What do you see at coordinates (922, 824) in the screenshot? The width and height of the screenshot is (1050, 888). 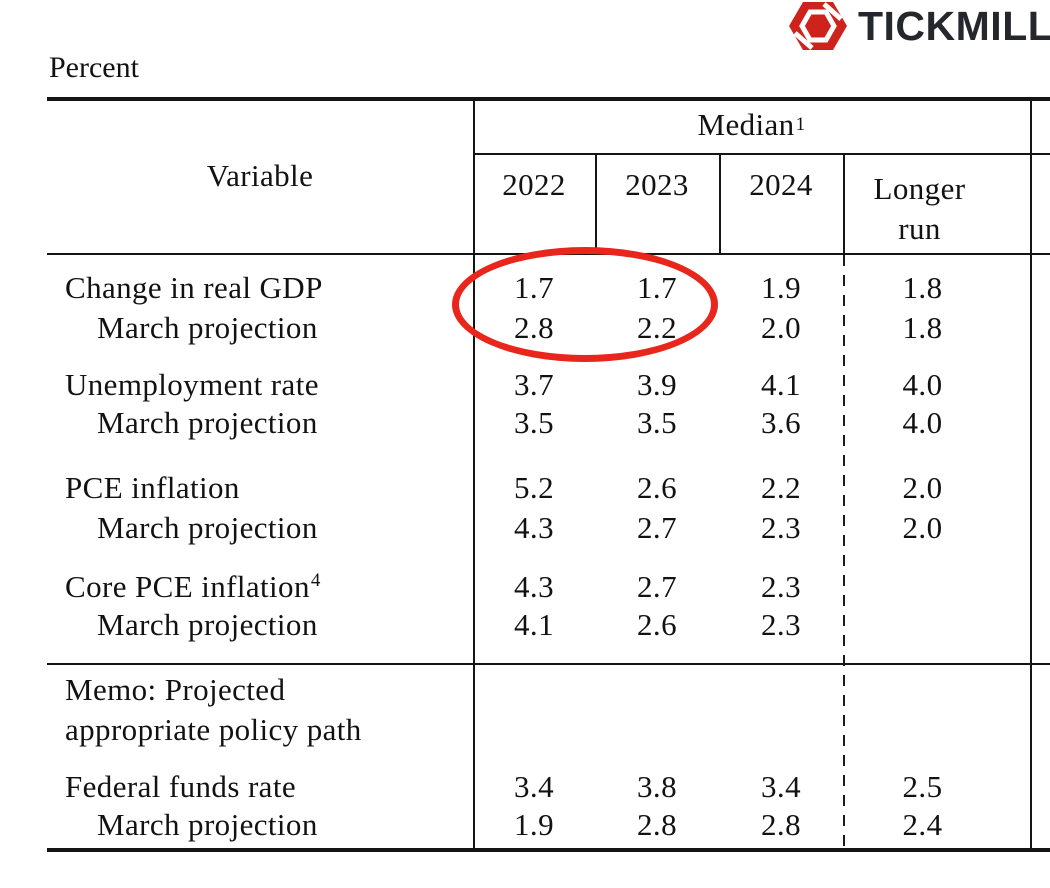 I see `value-longer-run: 2.4` at bounding box center [922, 824].